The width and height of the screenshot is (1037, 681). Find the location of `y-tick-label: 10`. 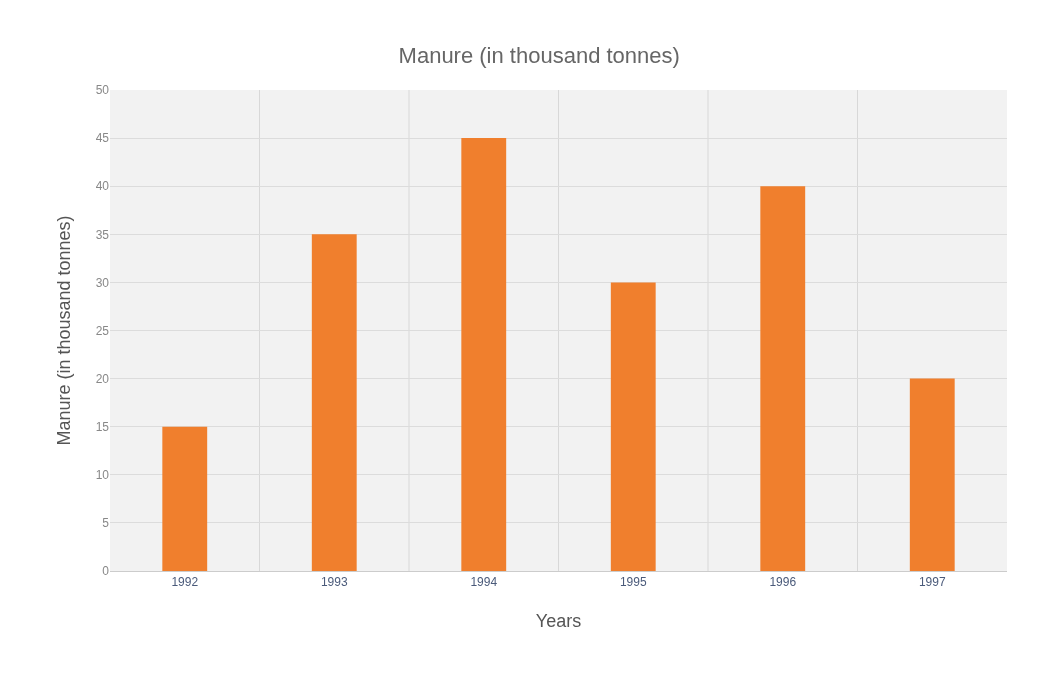

y-tick-label: 10 is located at coordinates (102, 475).